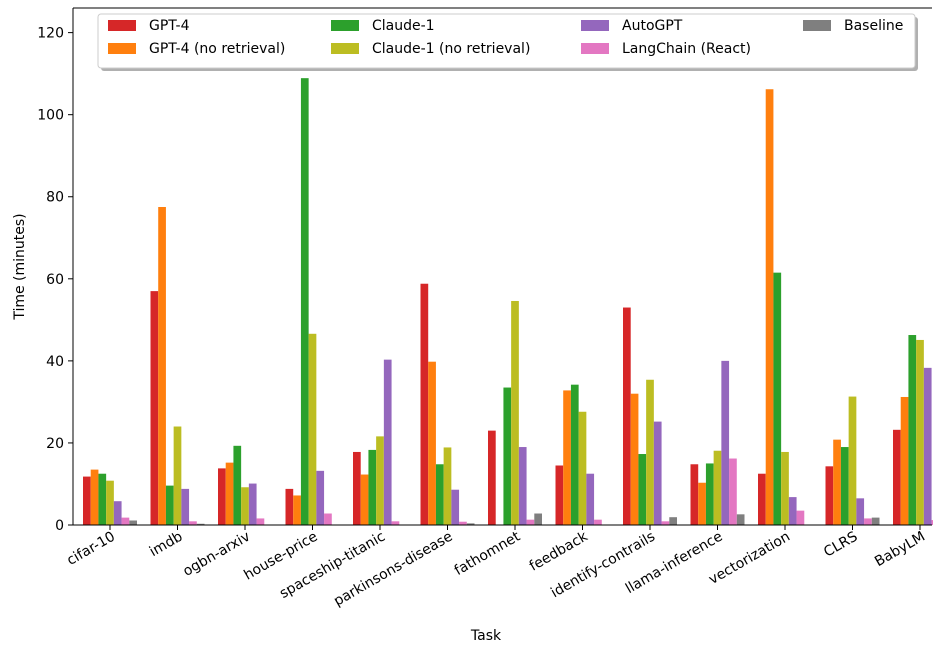 This screenshot has height=645, width=933. Describe the element at coordinates (312, 429) in the screenshot. I see `bar-claude-1-no-retrieval-house-price` at that location.